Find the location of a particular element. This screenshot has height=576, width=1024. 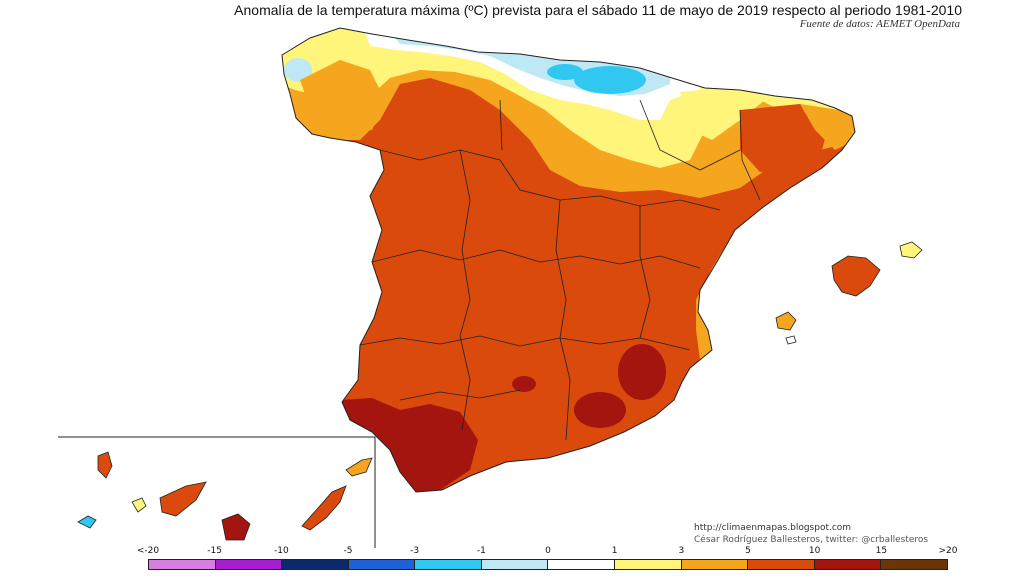

formentera is located at coordinates (791, 340).